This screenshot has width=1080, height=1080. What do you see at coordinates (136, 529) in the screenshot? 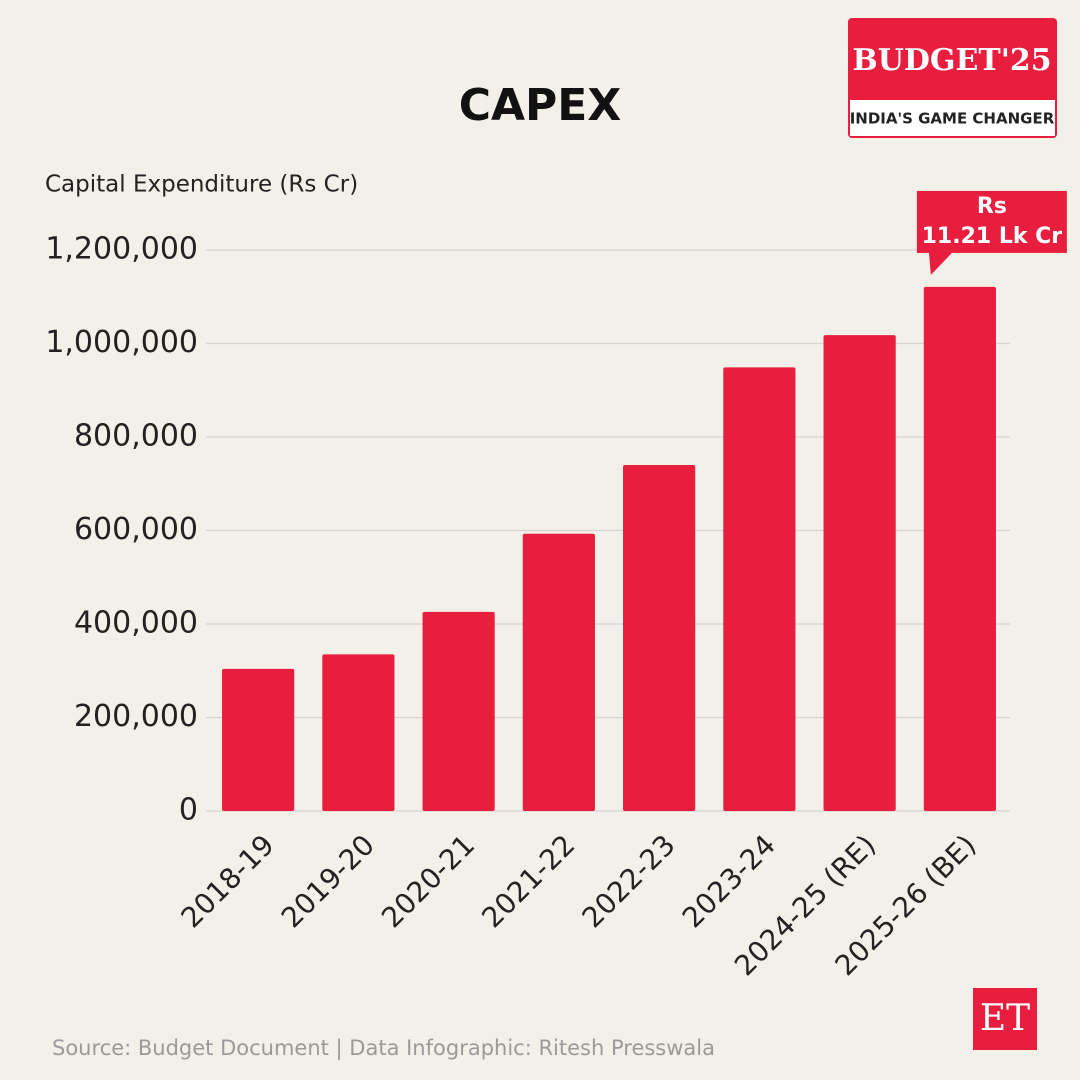
I see `y-tick-label: 600,000` at bounding box center [136, 529].